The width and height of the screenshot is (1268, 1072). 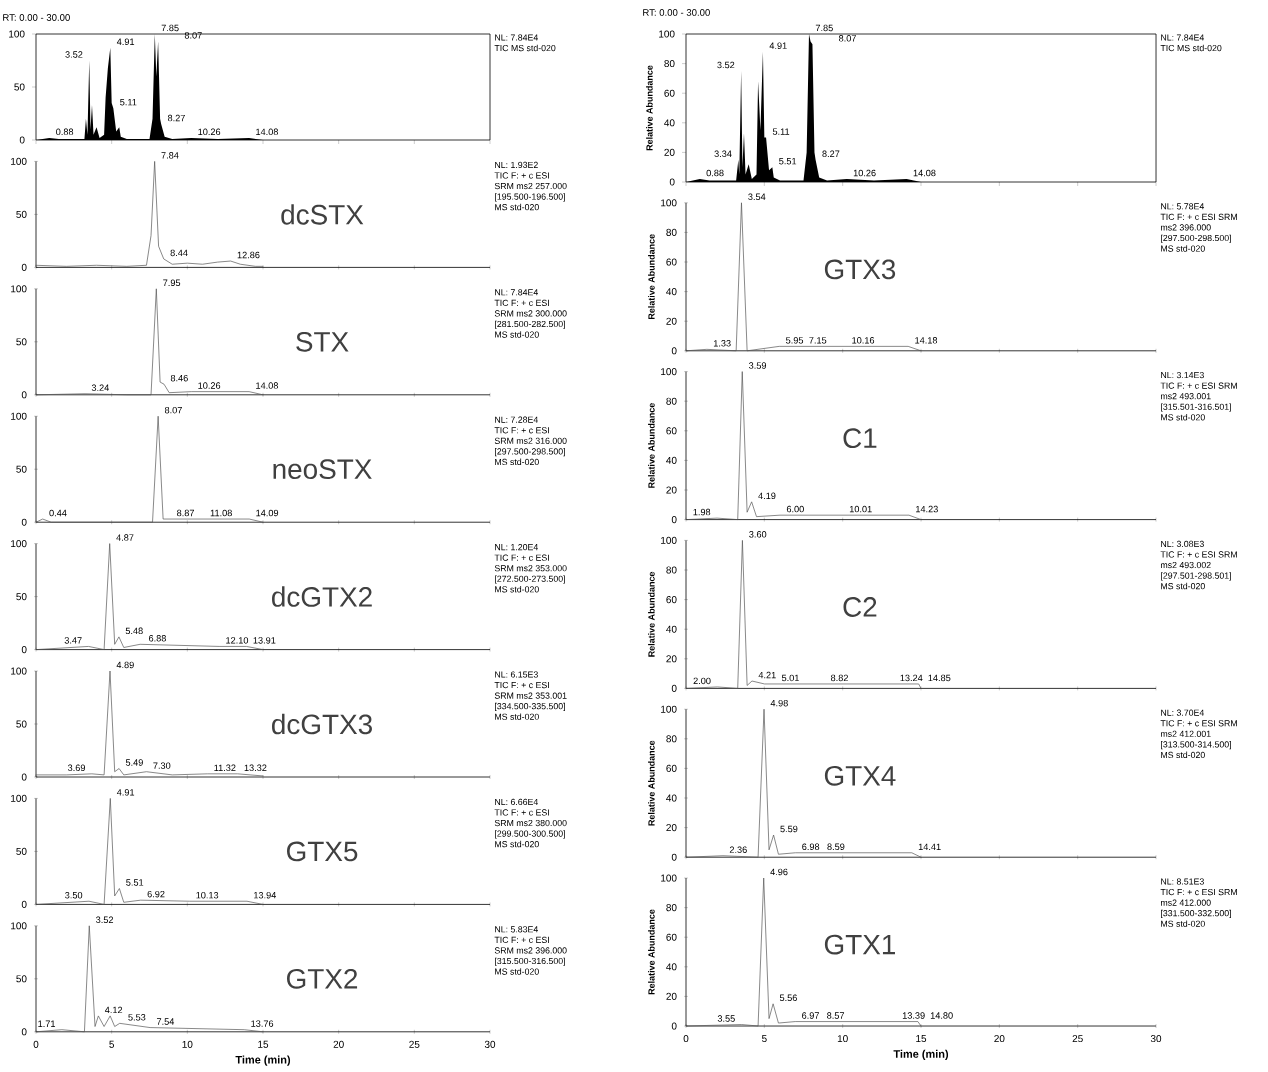 What do you see at coordinates (859, 944) in the screenshot?
I see `text: GTX1` at bounding box center [859, 944].